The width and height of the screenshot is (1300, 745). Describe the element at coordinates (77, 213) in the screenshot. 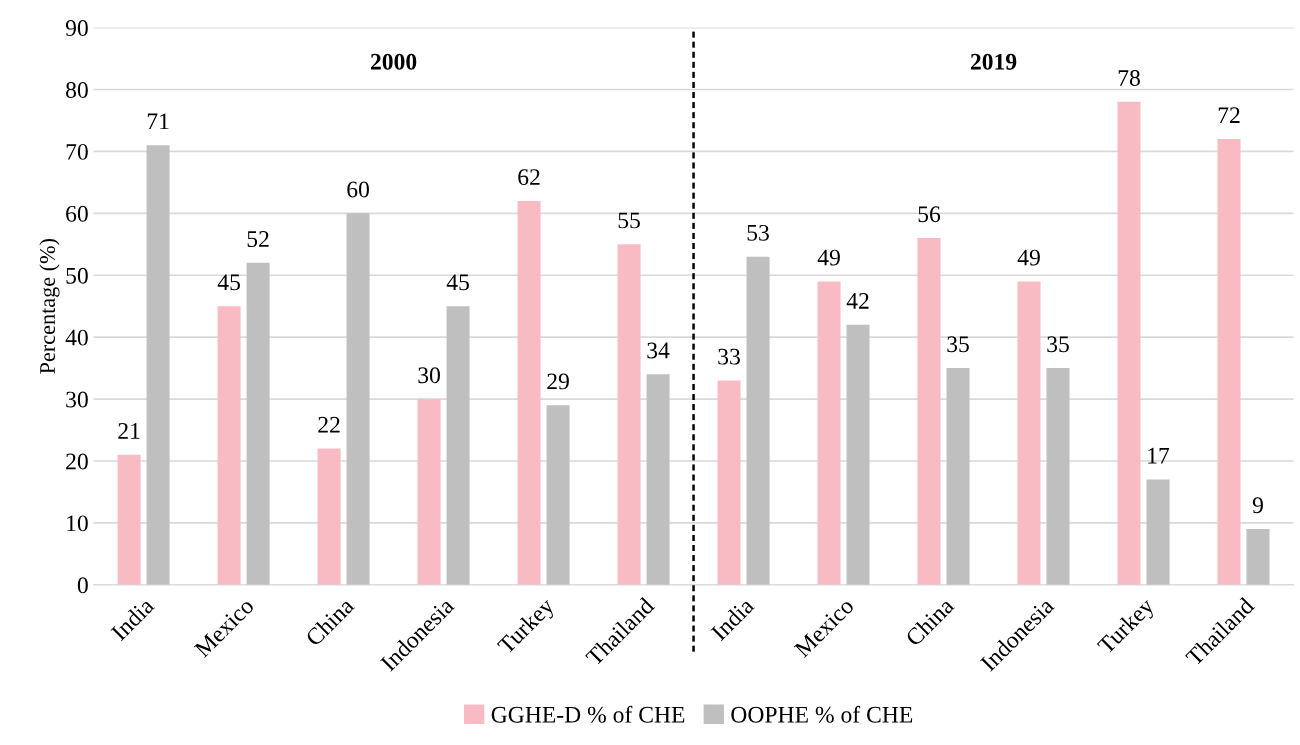

I see `y-tick-label: 60` at that location.